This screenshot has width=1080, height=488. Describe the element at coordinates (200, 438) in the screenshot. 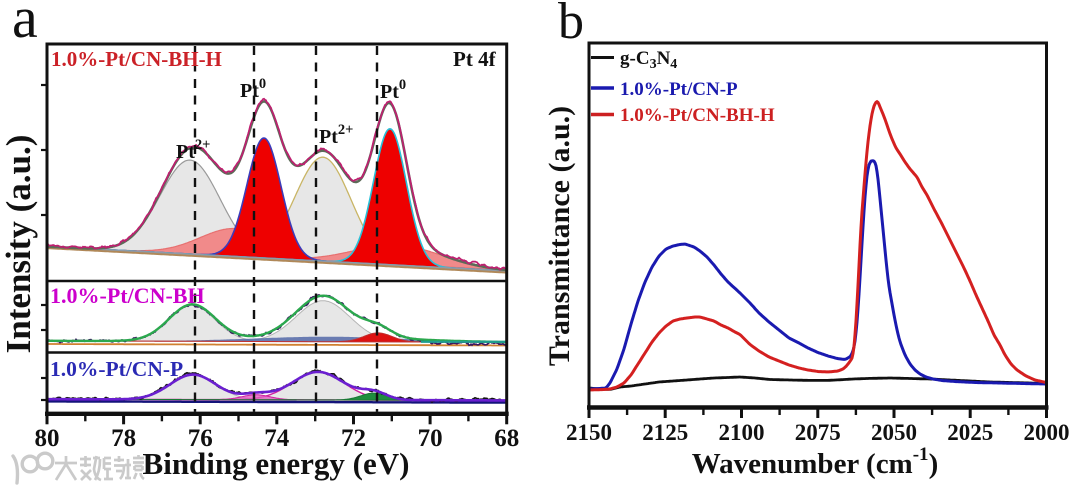

I see `svg-text: 76` at that location.